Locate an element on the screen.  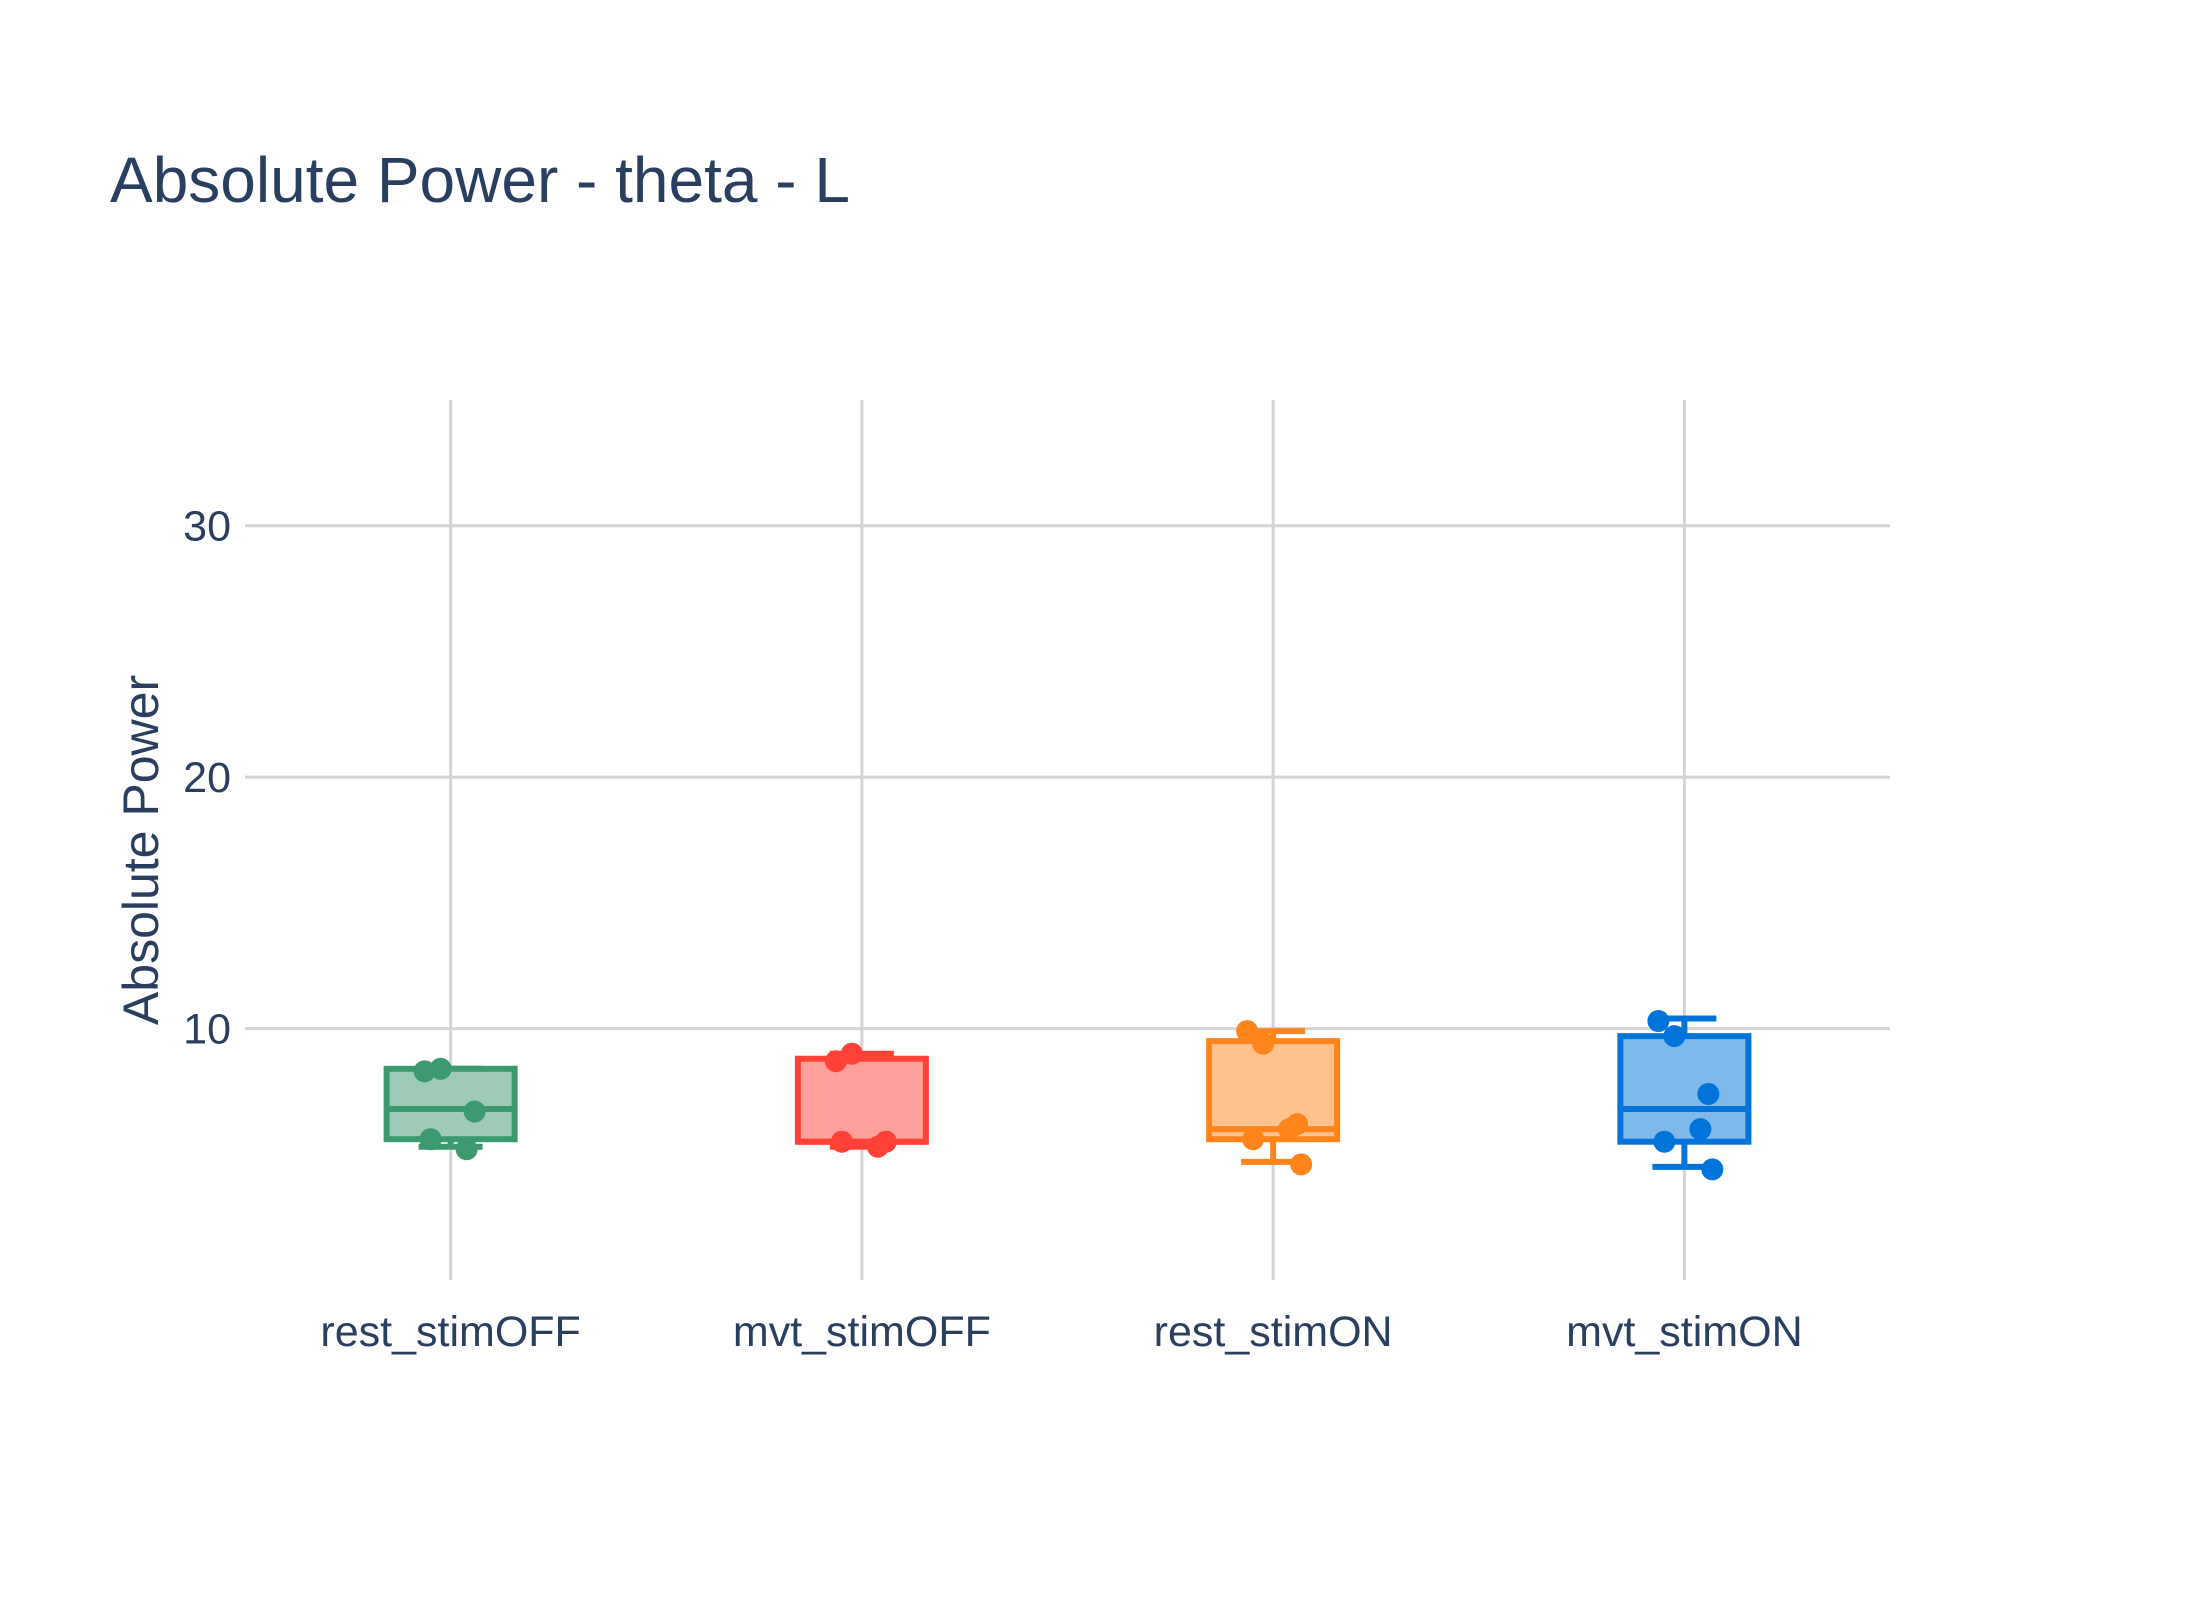
box-mvt_stimOFF is located at coordinates (861, 1100).